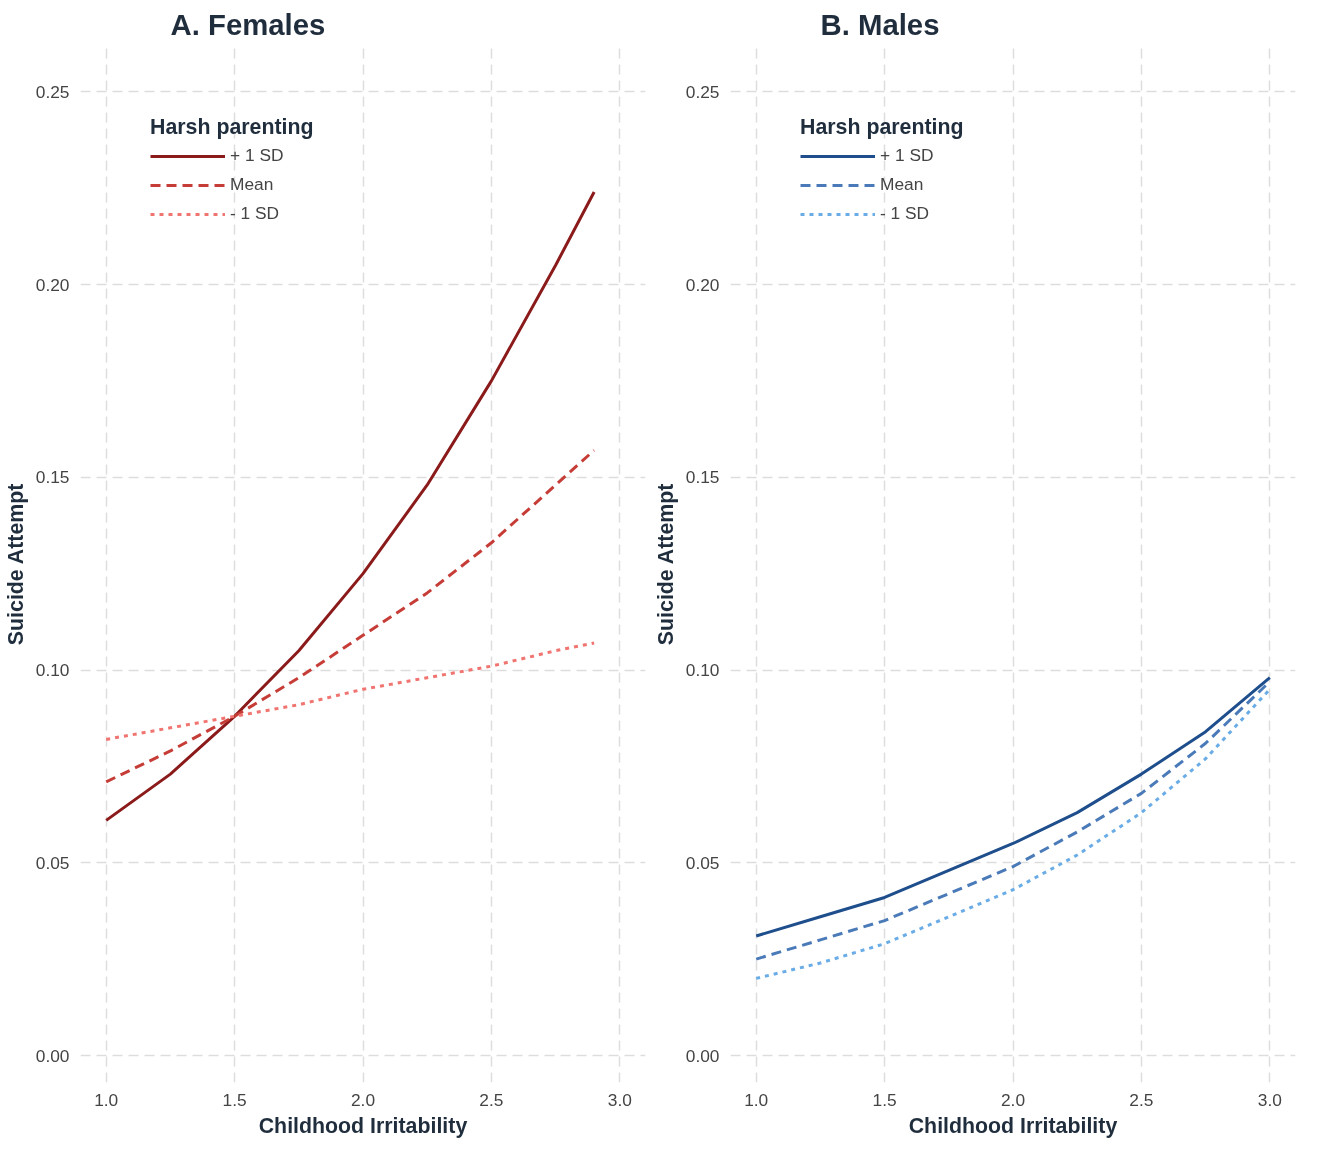 The image size is (1319, 1153). What do you see at coordinates (248, 24) in the screenshot?
I see `chart-title: A. Females` at bounding box center [248, 24].